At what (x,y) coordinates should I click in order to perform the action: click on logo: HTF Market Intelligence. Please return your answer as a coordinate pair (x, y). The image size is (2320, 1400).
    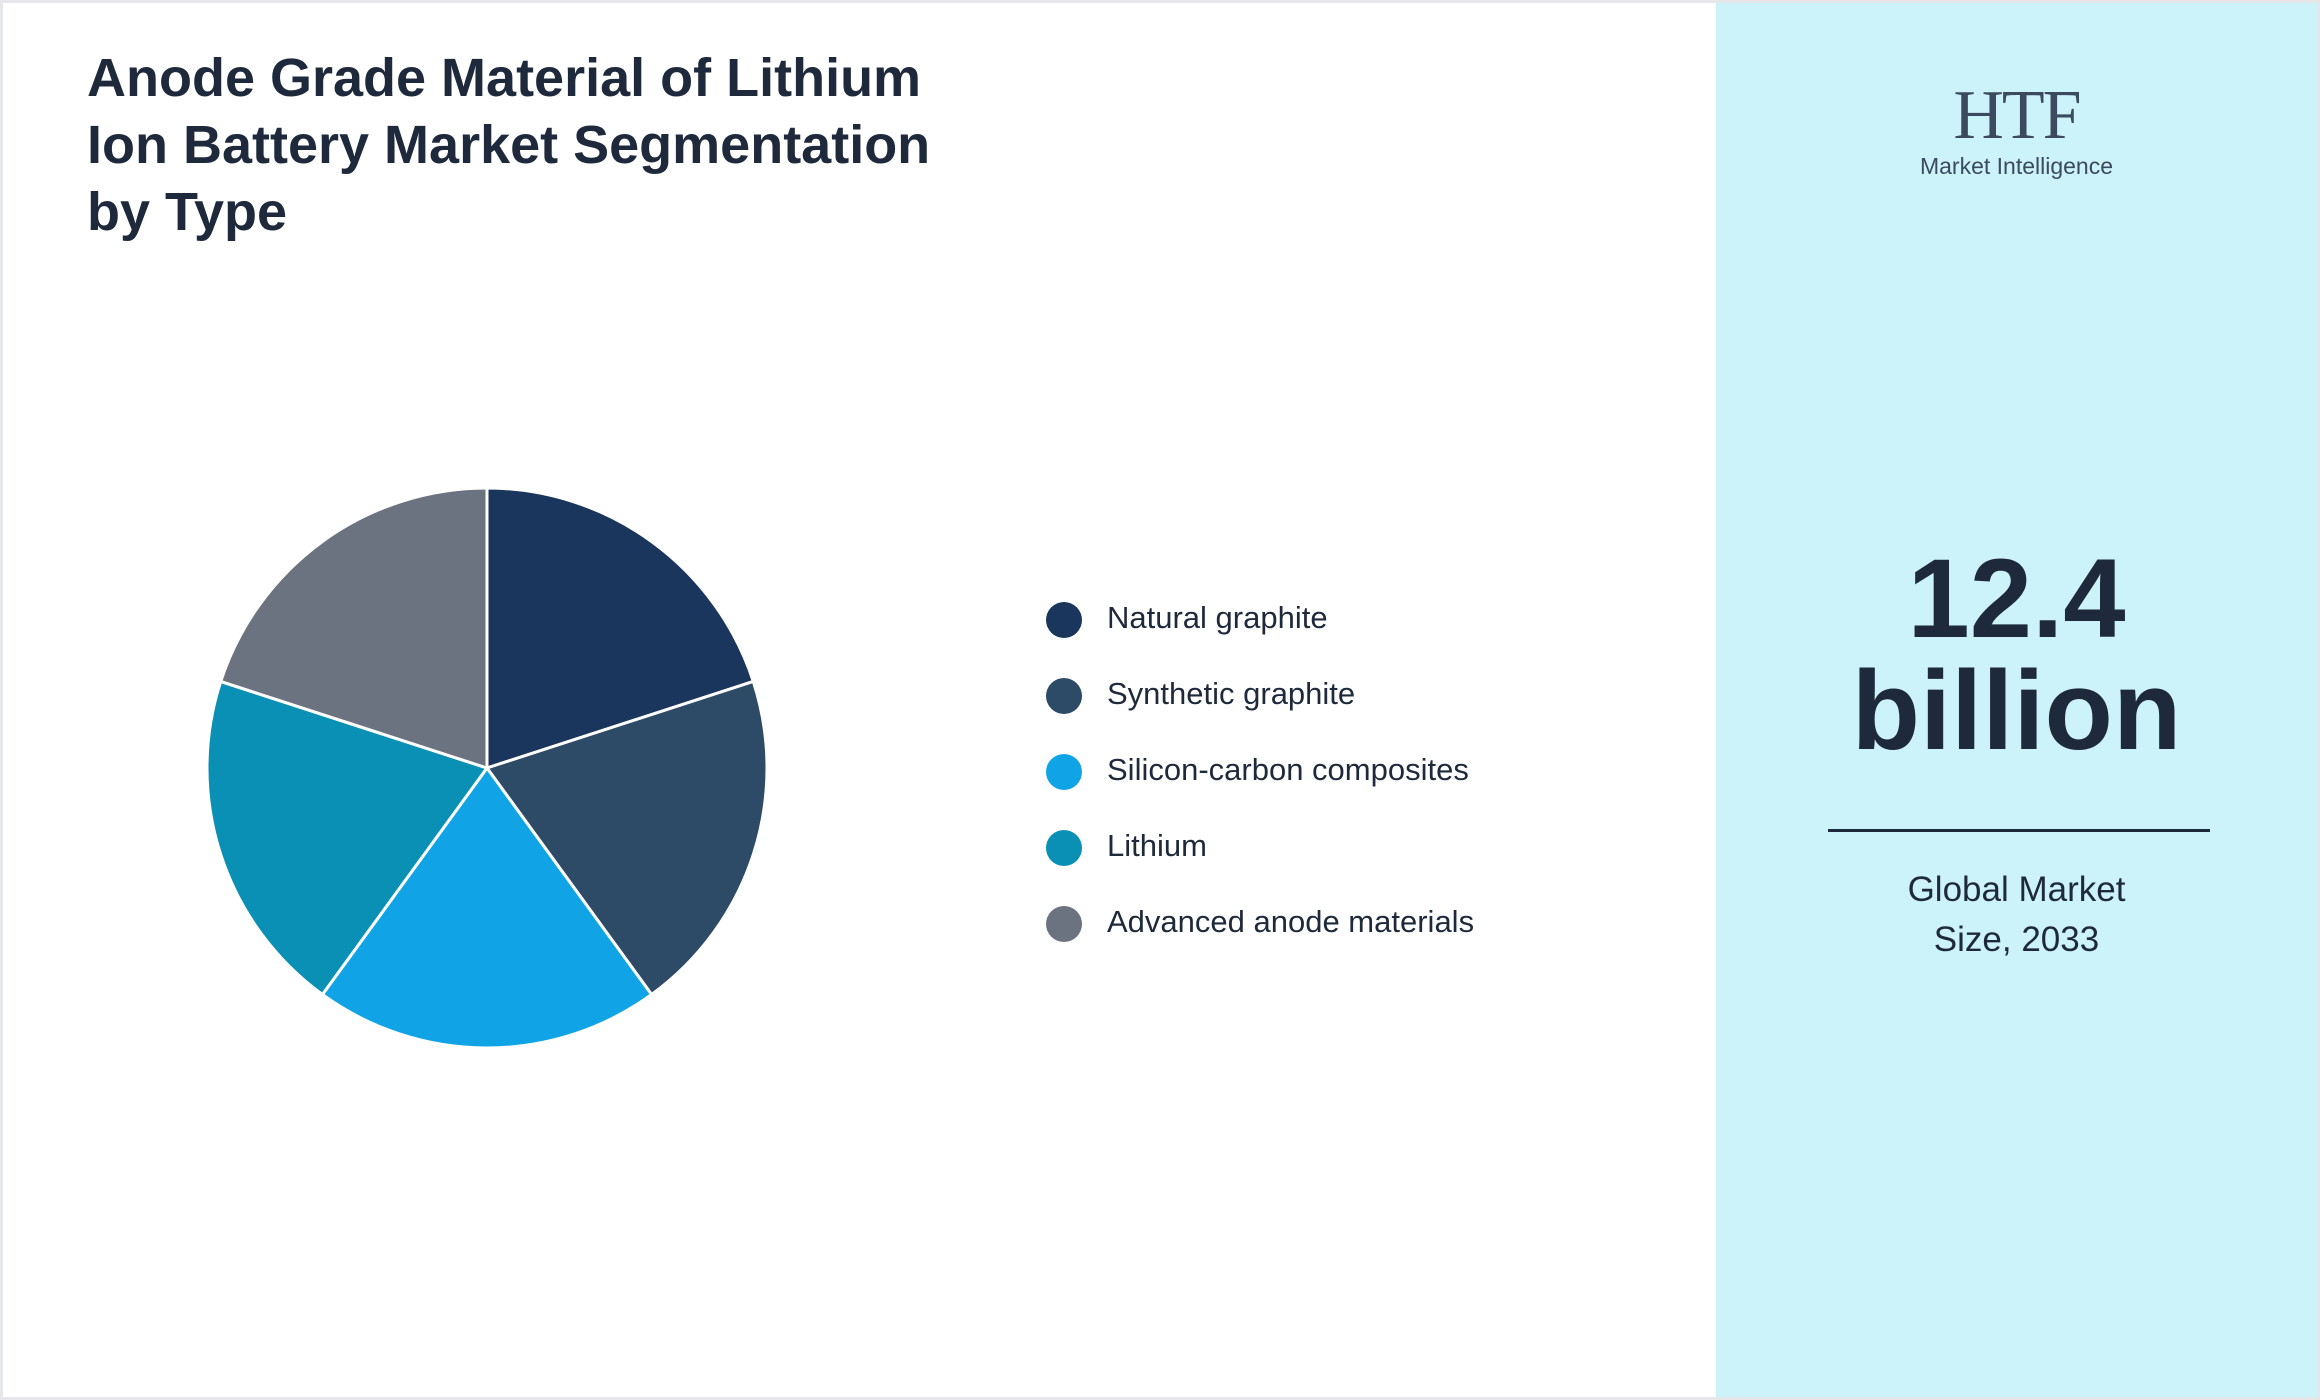
    Looking at the image, I should click on (2016, 130).